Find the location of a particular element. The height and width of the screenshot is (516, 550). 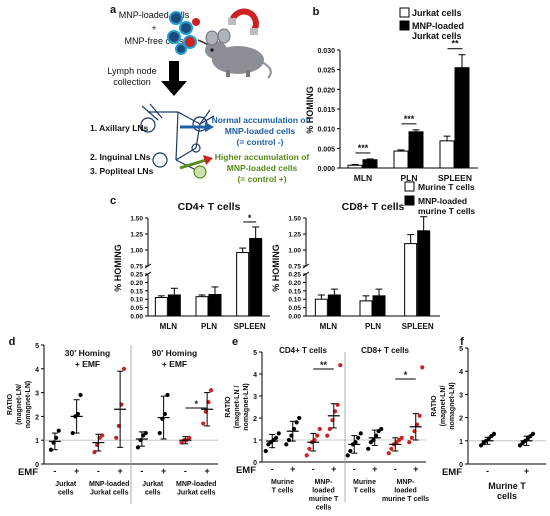

subtitle: CD8+ T cells is located at coordinates (385, 350).